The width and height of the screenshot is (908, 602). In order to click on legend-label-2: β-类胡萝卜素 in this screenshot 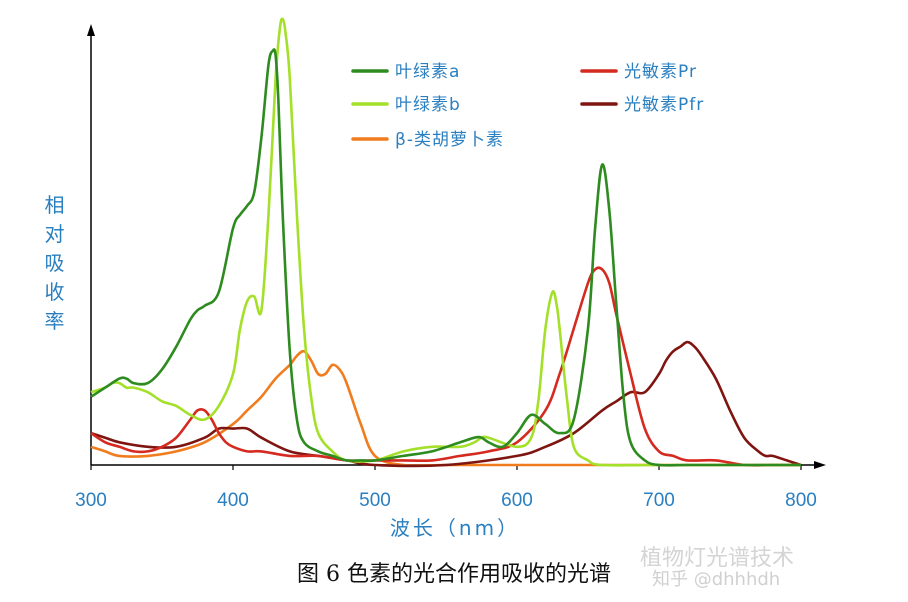, I will do `click(449, 140)`.